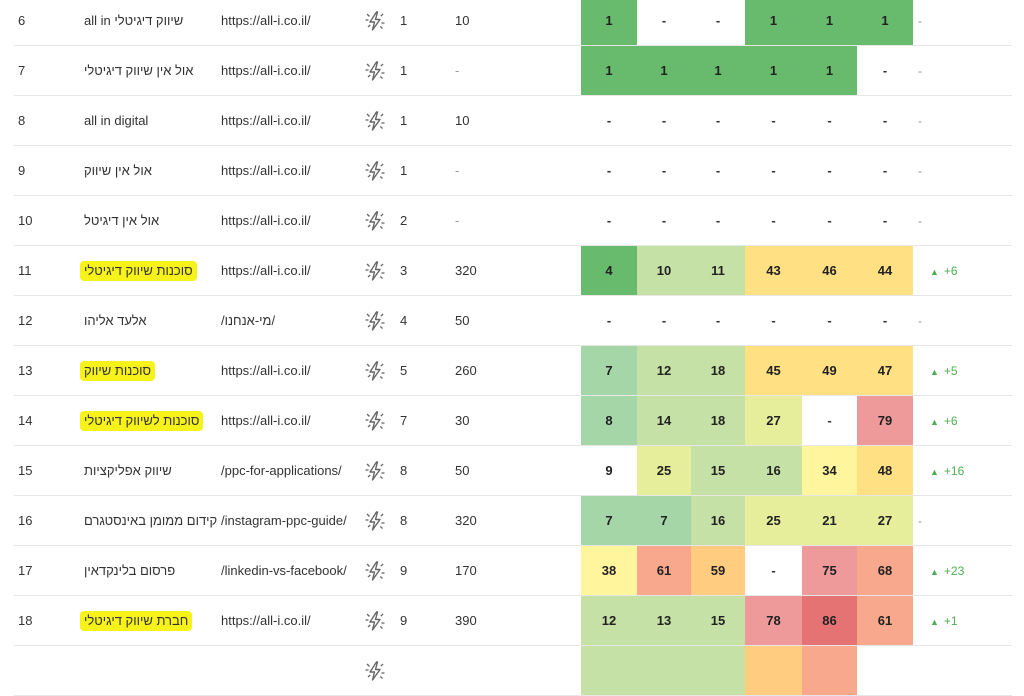 This screenshot has height=696, width=1024. I want to click on keyword-text: סוכנות לשיווק דיגיטלי, so click(142, 420).